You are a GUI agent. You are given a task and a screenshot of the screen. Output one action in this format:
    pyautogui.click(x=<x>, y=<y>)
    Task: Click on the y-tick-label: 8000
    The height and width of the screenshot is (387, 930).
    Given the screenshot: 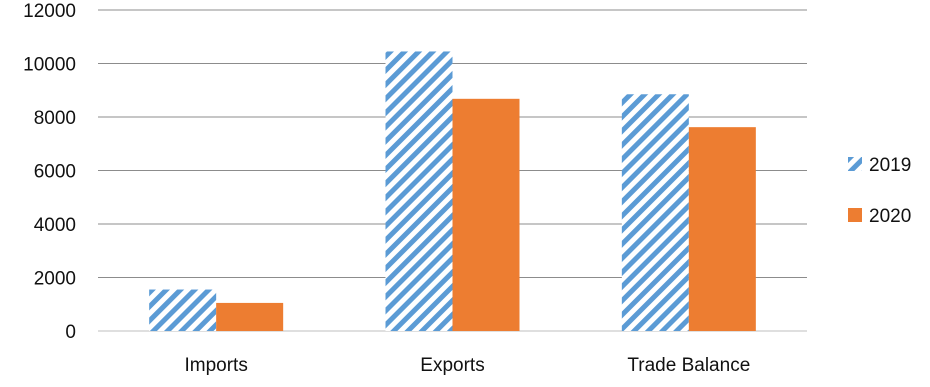 What is the action you would take?
    pyautogui.click(x=55, y=118)
    